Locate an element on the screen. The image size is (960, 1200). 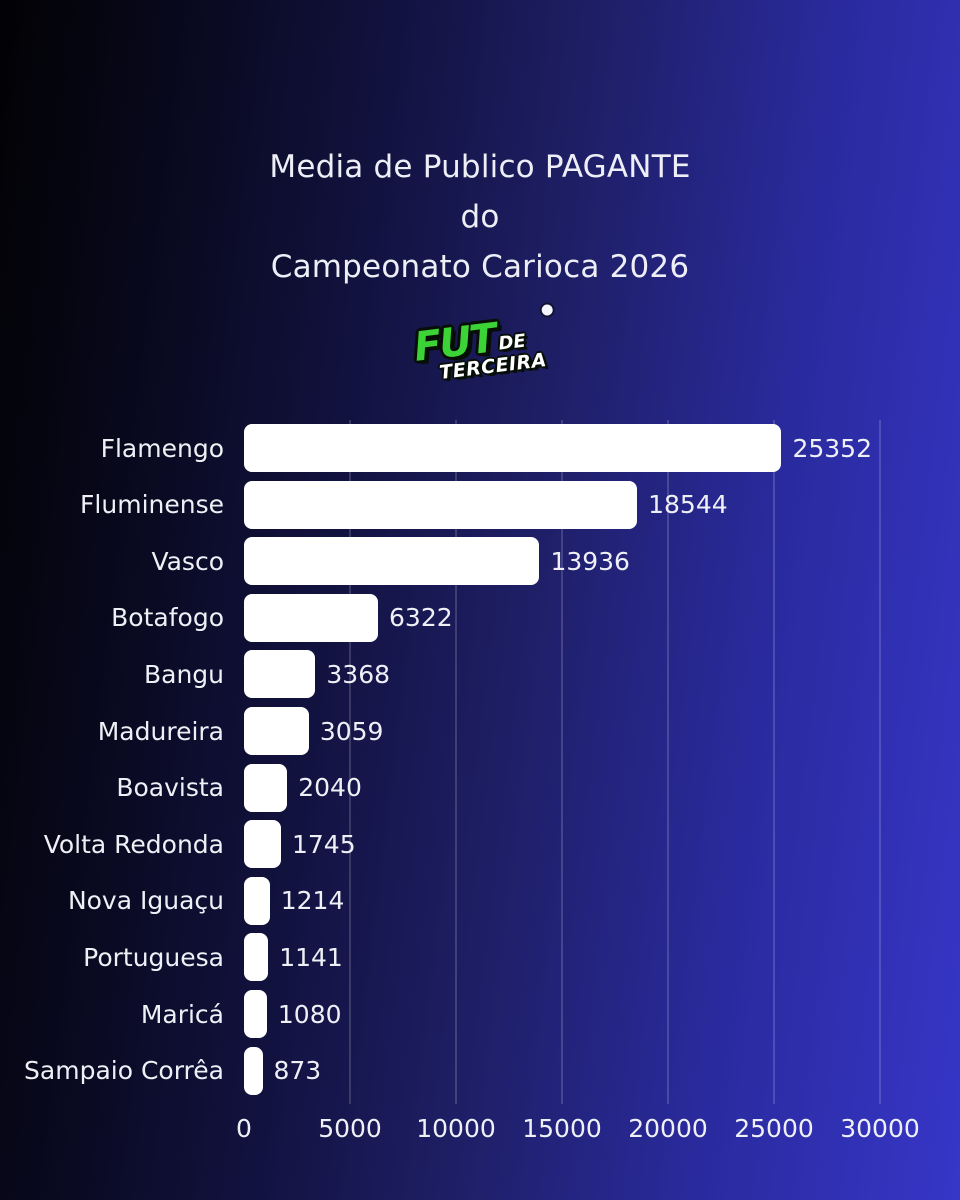
value-label: 1080 is located at coordinates (309, 1014).